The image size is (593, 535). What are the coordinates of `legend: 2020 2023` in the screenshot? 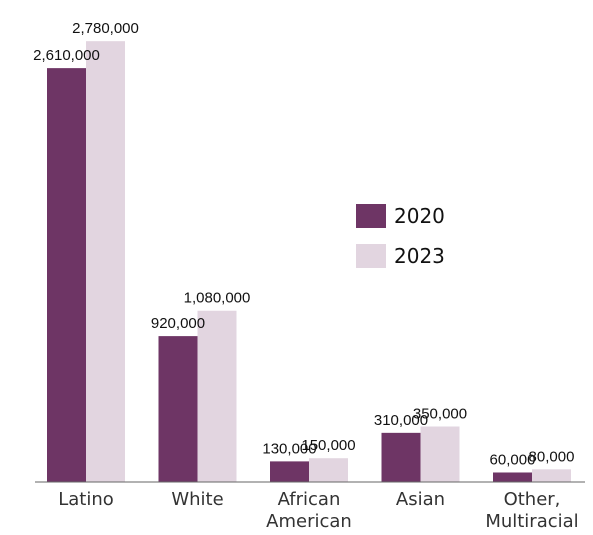 It's located at (400, 236).